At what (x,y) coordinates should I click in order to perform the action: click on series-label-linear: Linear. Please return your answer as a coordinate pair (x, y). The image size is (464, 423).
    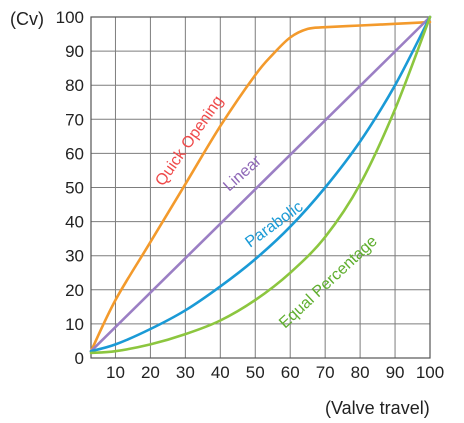
    Looking at the image, I should click on (242, 173).